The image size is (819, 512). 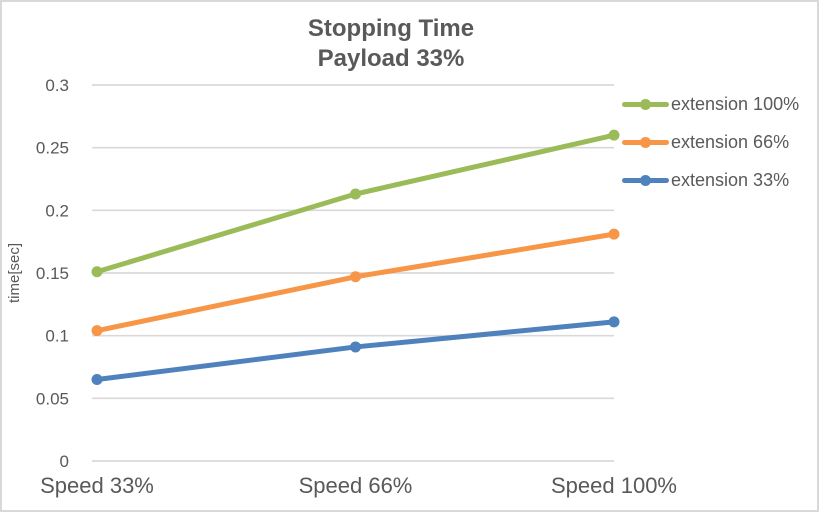 I want to click on chart-title: Stopping Time Payload 33%, so click(x=391, y=44).